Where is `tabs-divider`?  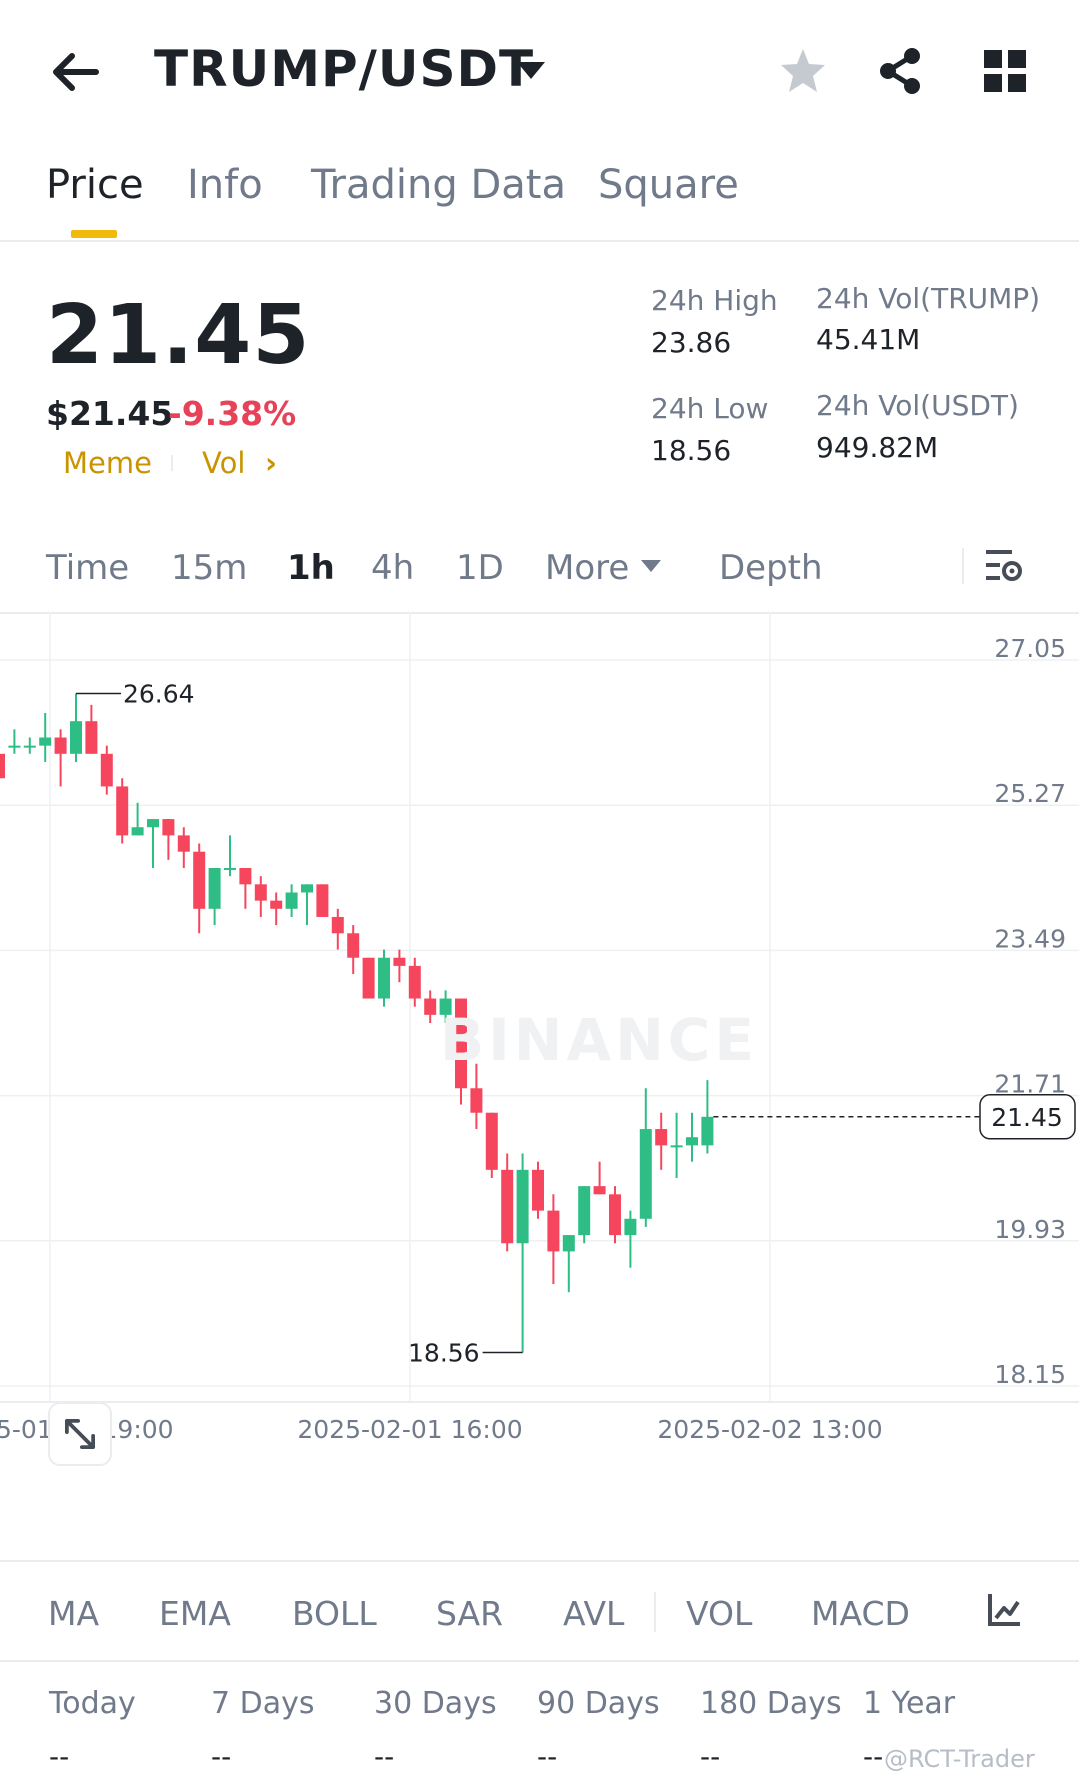
tabs-divider is located at coordinates (539, 241).